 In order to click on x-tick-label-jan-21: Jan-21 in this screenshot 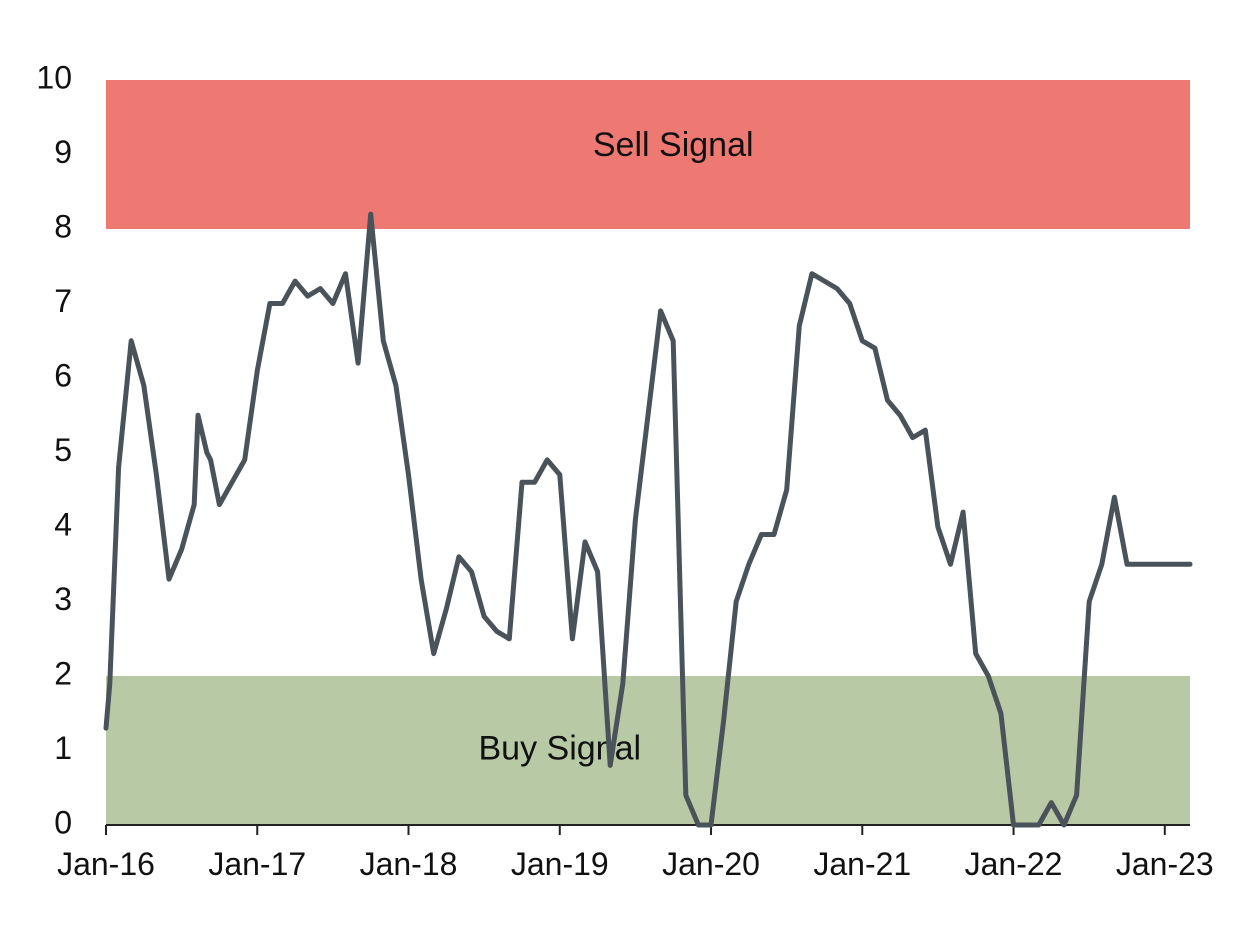, I will do `click(862, 864)`.